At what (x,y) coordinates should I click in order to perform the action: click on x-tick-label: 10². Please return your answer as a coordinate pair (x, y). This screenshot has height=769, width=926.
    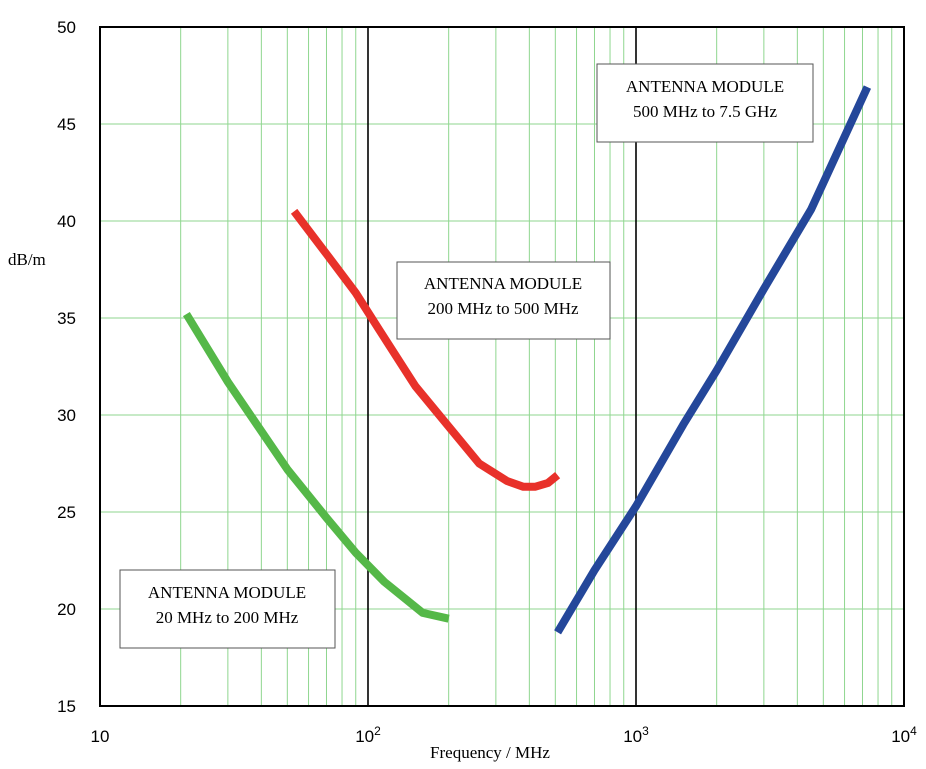
    Looking at the image, I should click on (368, 735).